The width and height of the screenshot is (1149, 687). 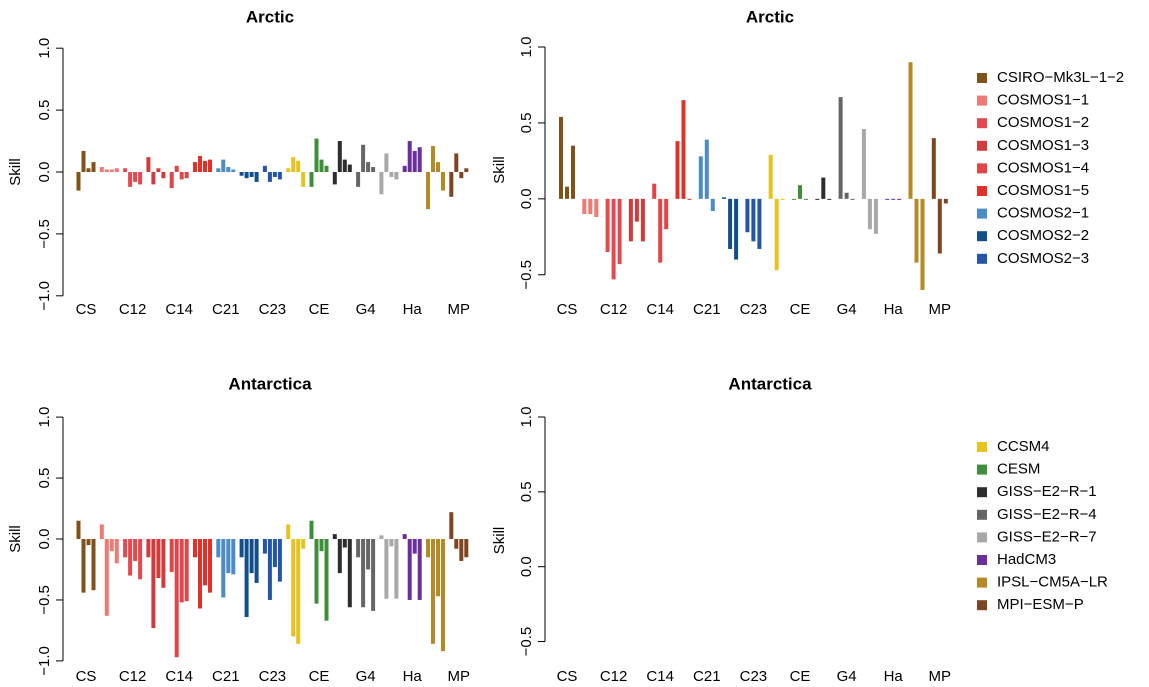 What do you see at coordinates (270, 16) in the screenshot?
I see `chart-title: Arctic` at bounding box center [270, 16].